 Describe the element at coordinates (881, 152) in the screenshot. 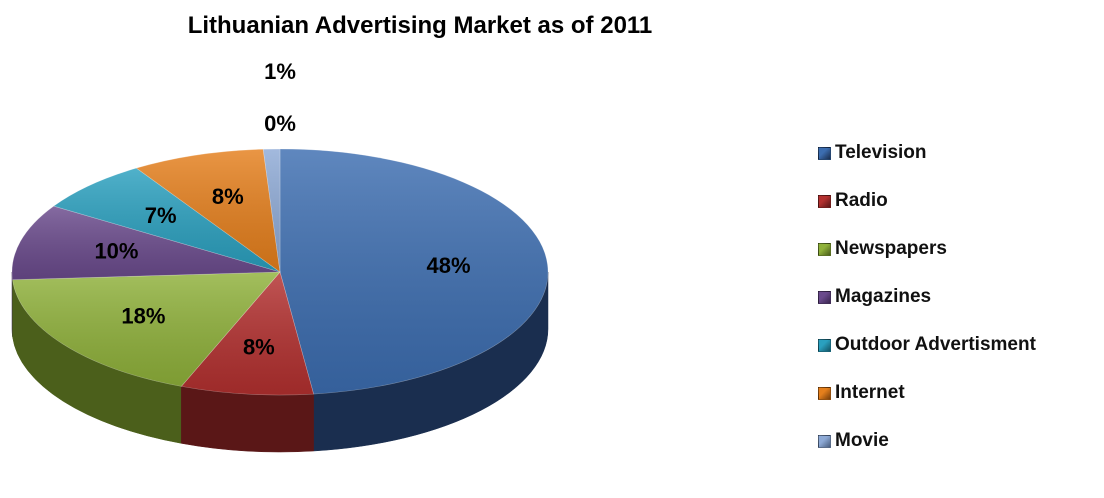

I see `legend-label: Television` at that location.